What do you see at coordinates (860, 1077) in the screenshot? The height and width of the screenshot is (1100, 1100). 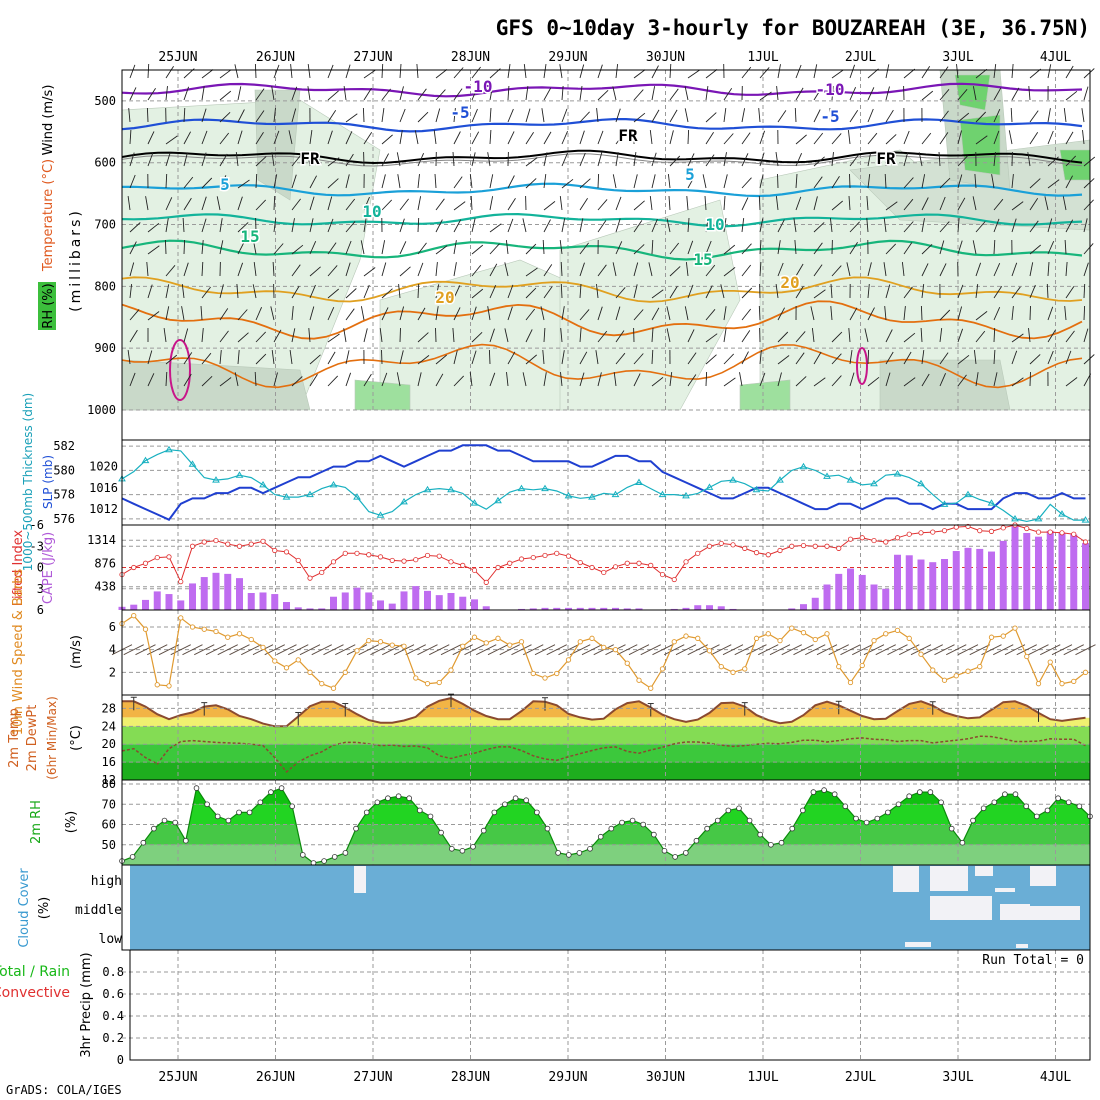 I see `bottom-date-label: 2JUL` at bounding box center [860, 1077].